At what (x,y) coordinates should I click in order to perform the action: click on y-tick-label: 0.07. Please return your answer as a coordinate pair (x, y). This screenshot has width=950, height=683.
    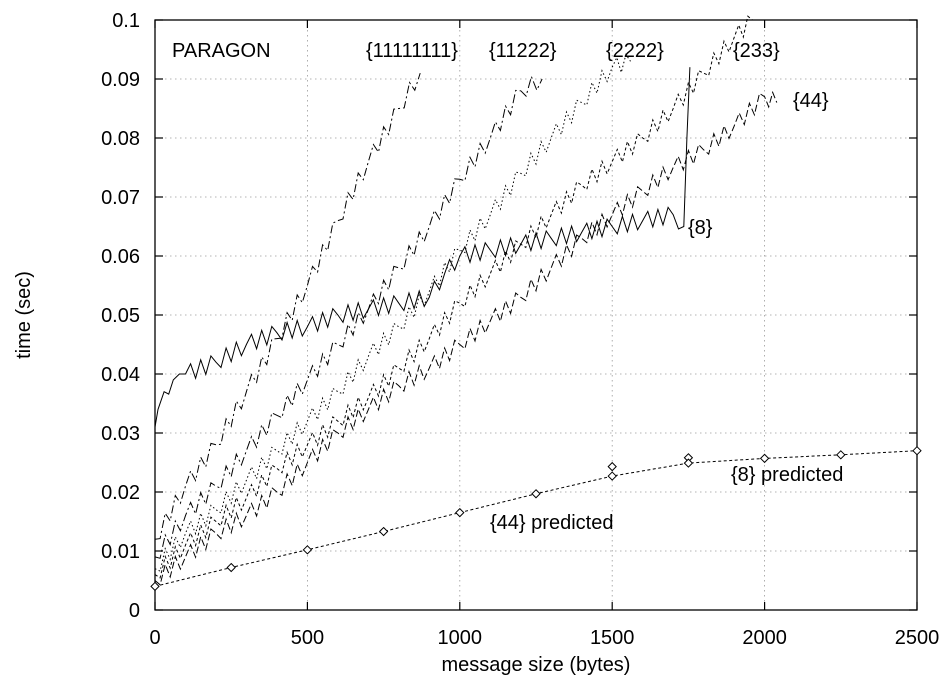
    Looking at the image, I should click on (120, 198).